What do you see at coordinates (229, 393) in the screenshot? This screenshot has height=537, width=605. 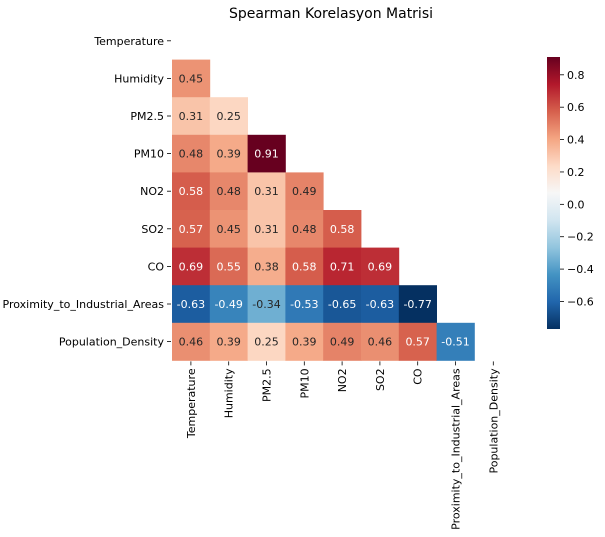 I see `x-tick-label: Humidity` at bounding box center [229, 393].